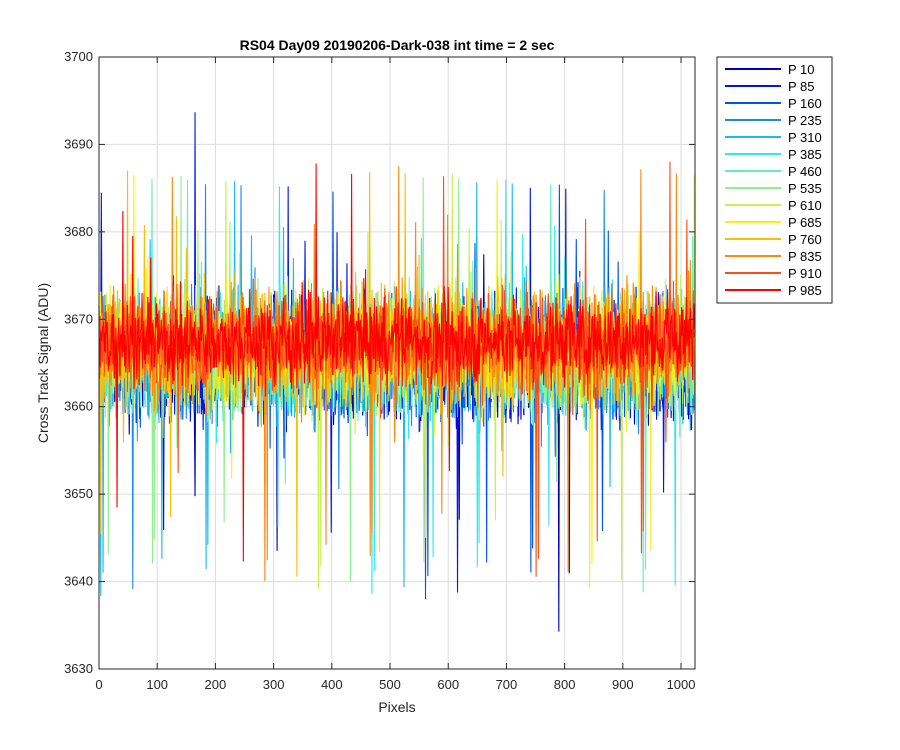  What do you see at coordinates (78, 581) in the screenshot?
I see `y-tick-label: 3640` at bounding box center [78, 581].